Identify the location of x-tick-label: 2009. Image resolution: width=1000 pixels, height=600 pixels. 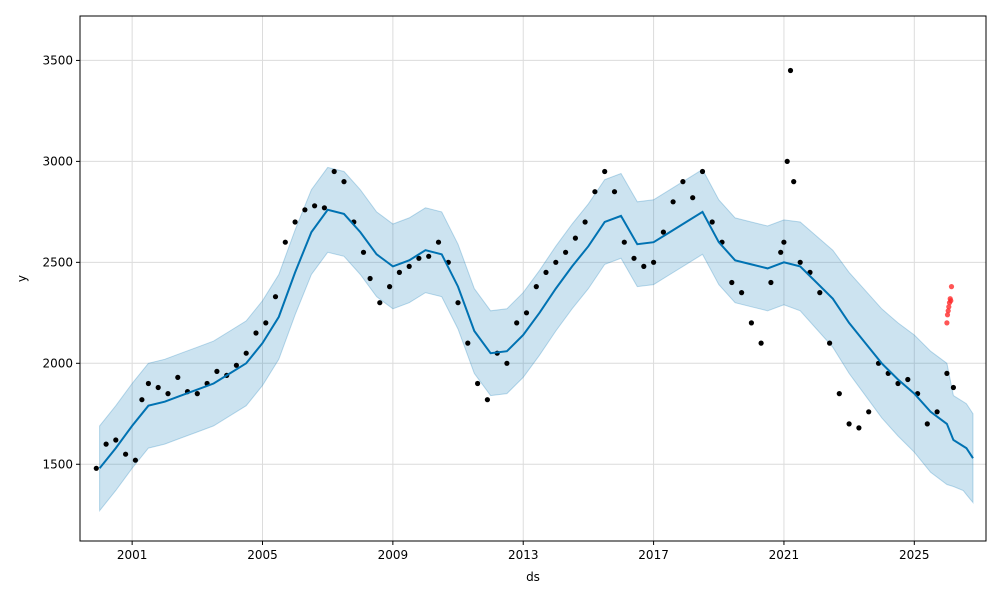
(393, 555).